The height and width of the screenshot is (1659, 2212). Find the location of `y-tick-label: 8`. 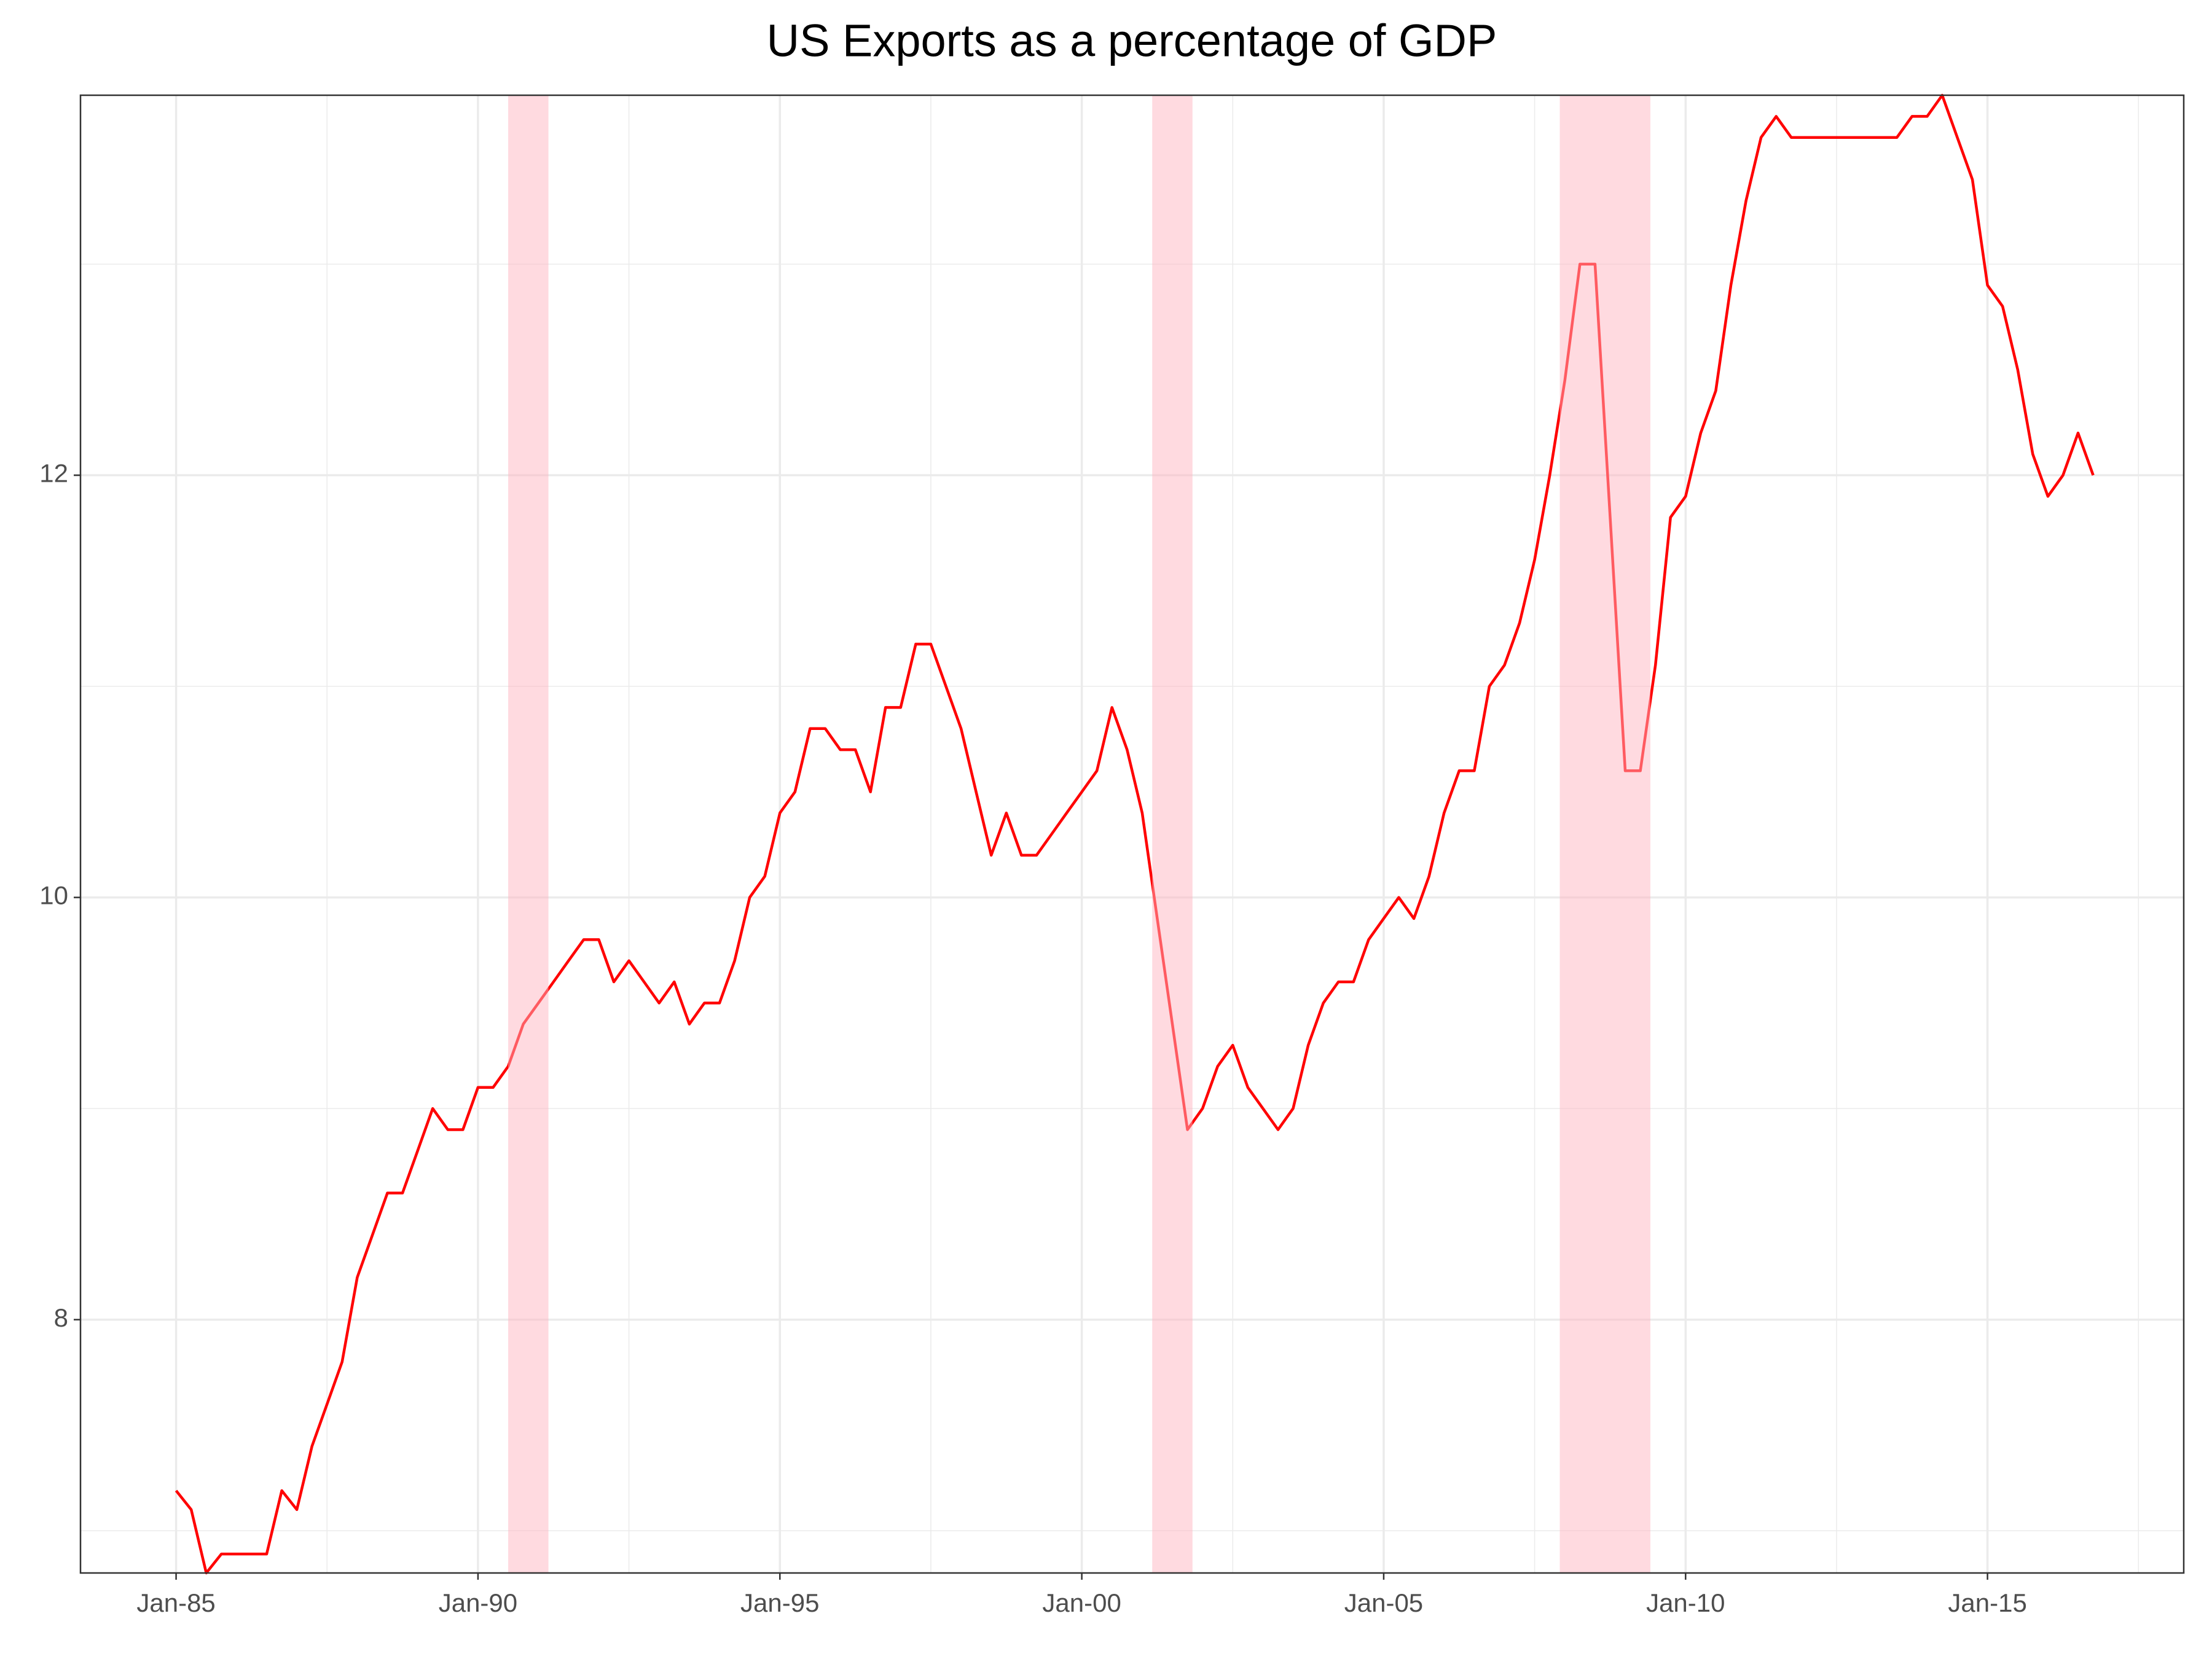

y-tick-label: 8 is located at coordinates (61, 1317).